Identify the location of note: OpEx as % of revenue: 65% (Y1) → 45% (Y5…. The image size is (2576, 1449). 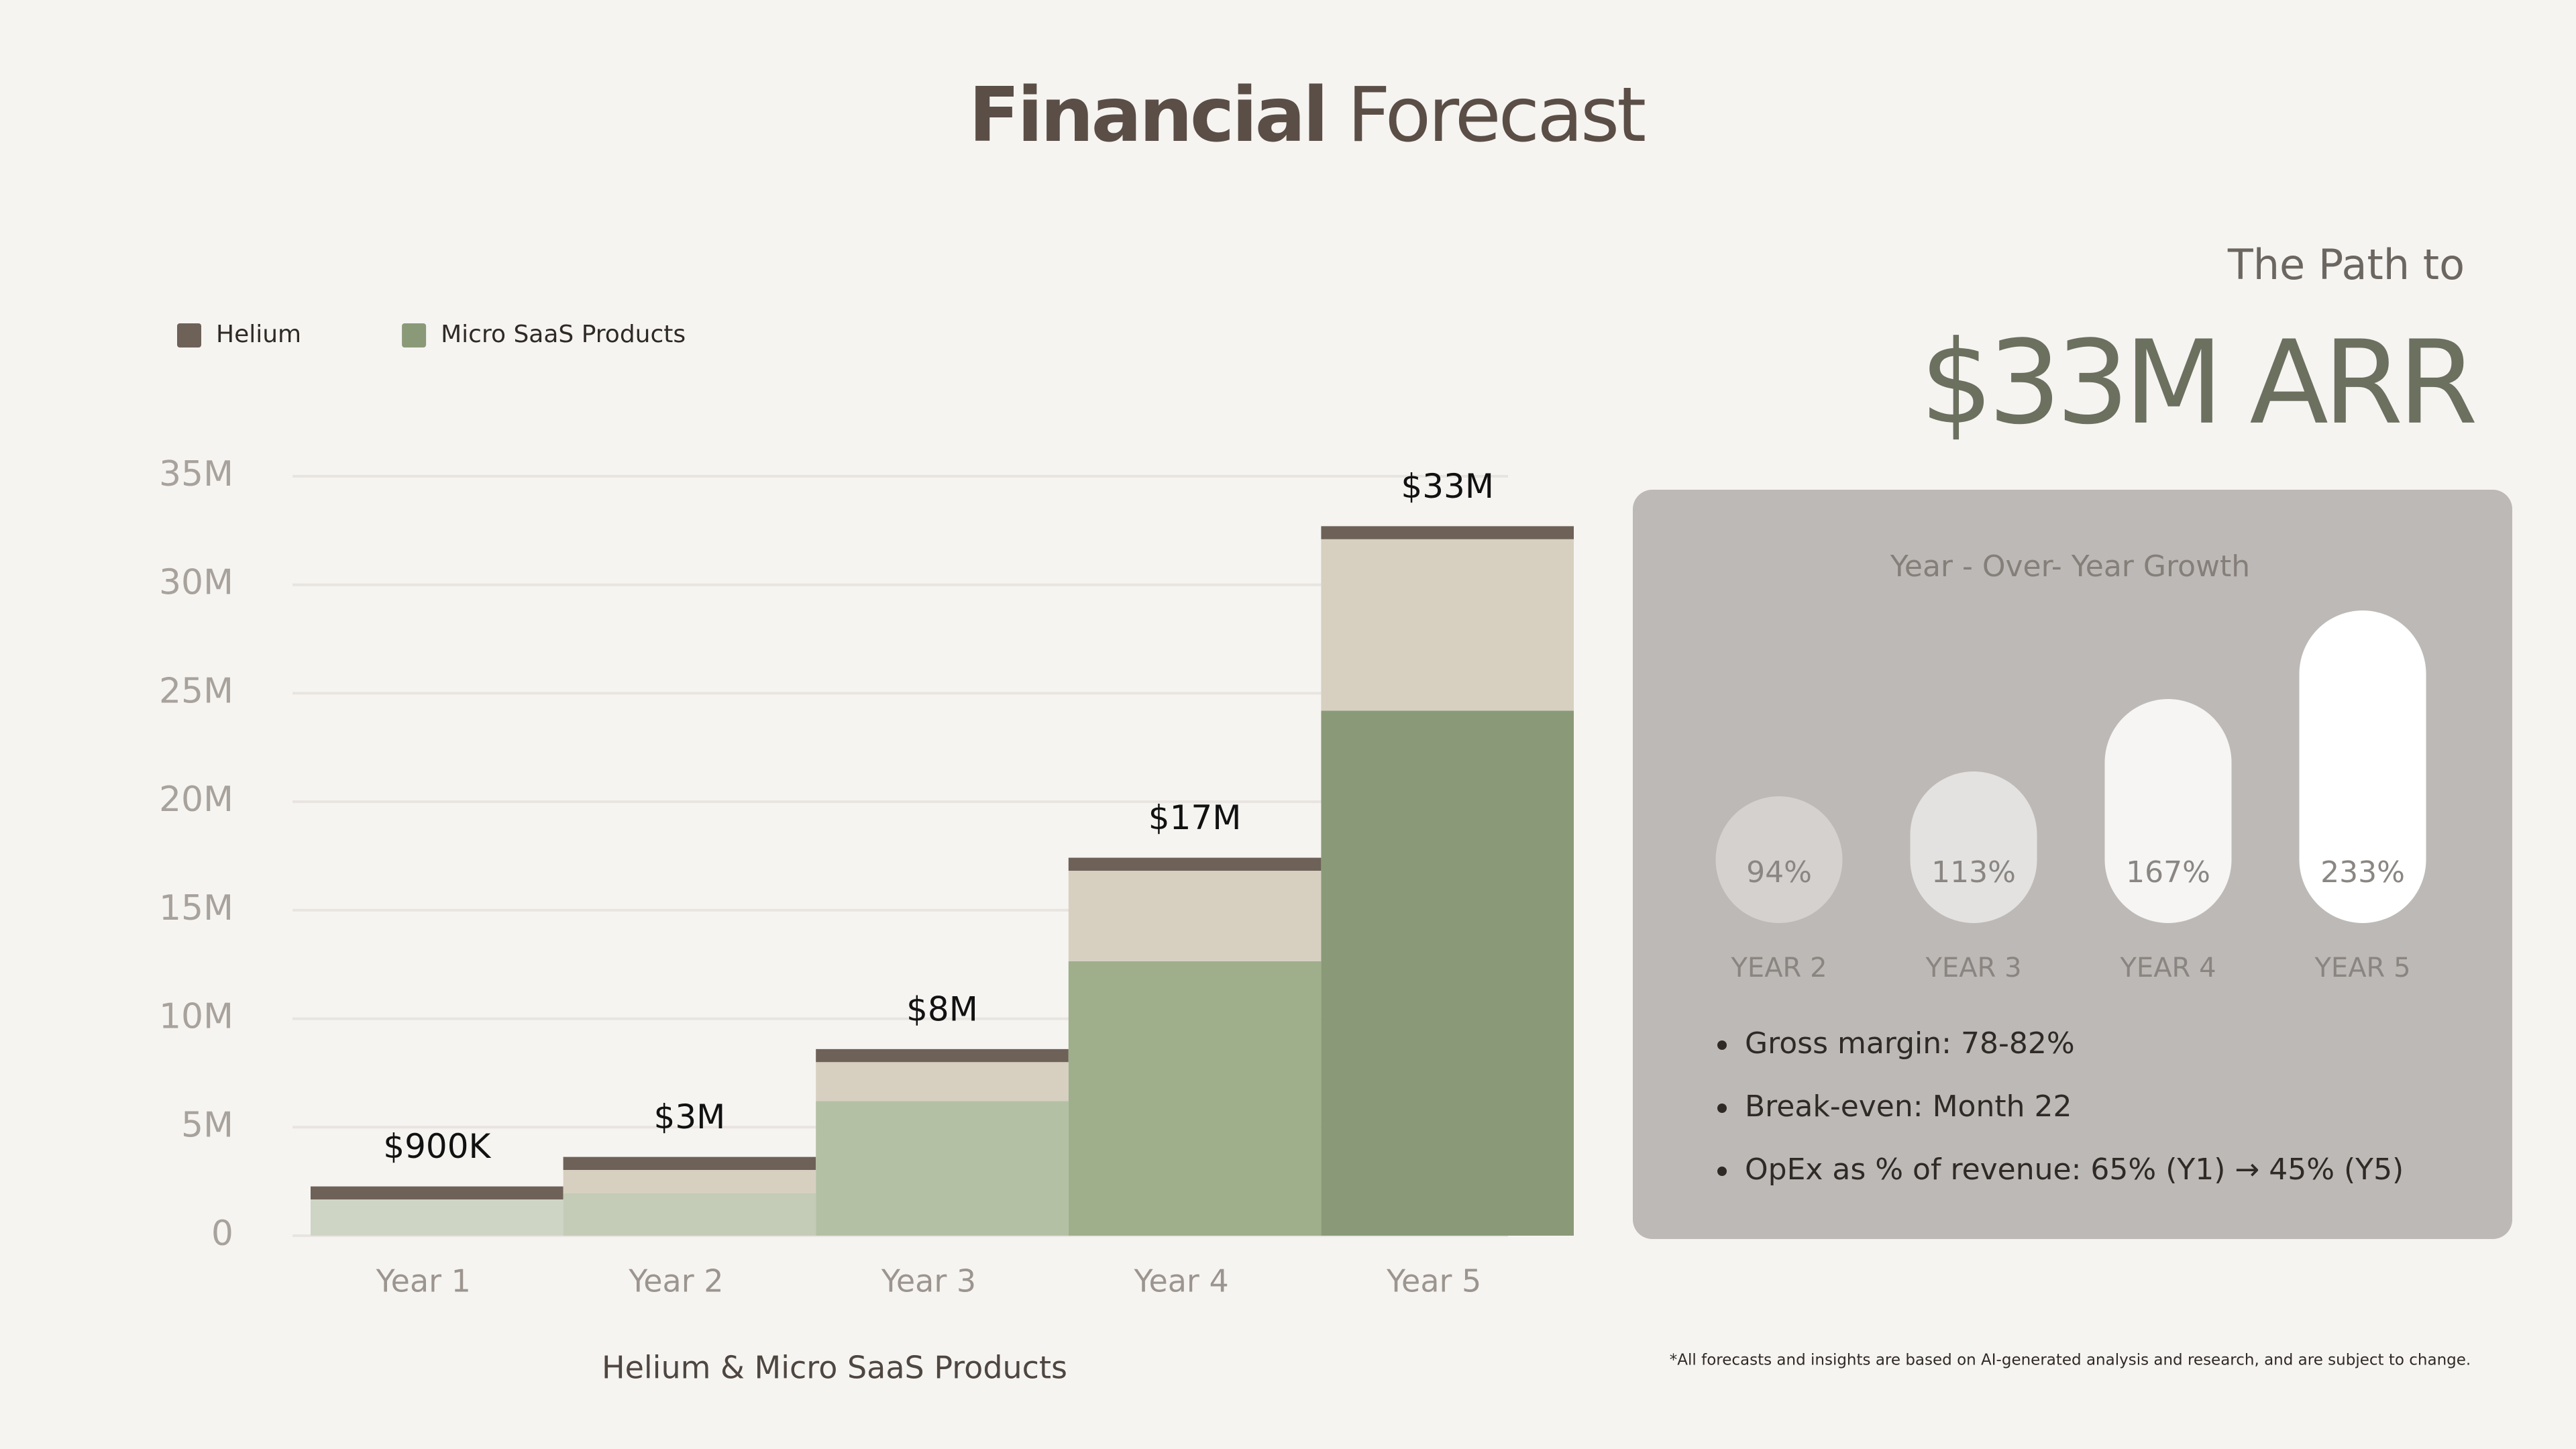
(2074, 1169).